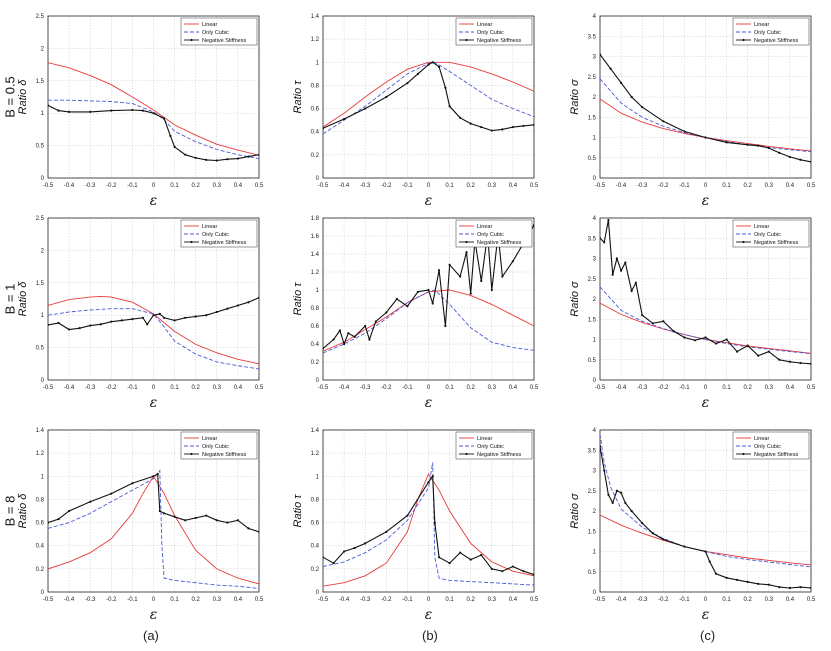 Image resolution: width=831 pixels, height=651 pixels. I want to click on series-line-cubic, so click(705, 320).